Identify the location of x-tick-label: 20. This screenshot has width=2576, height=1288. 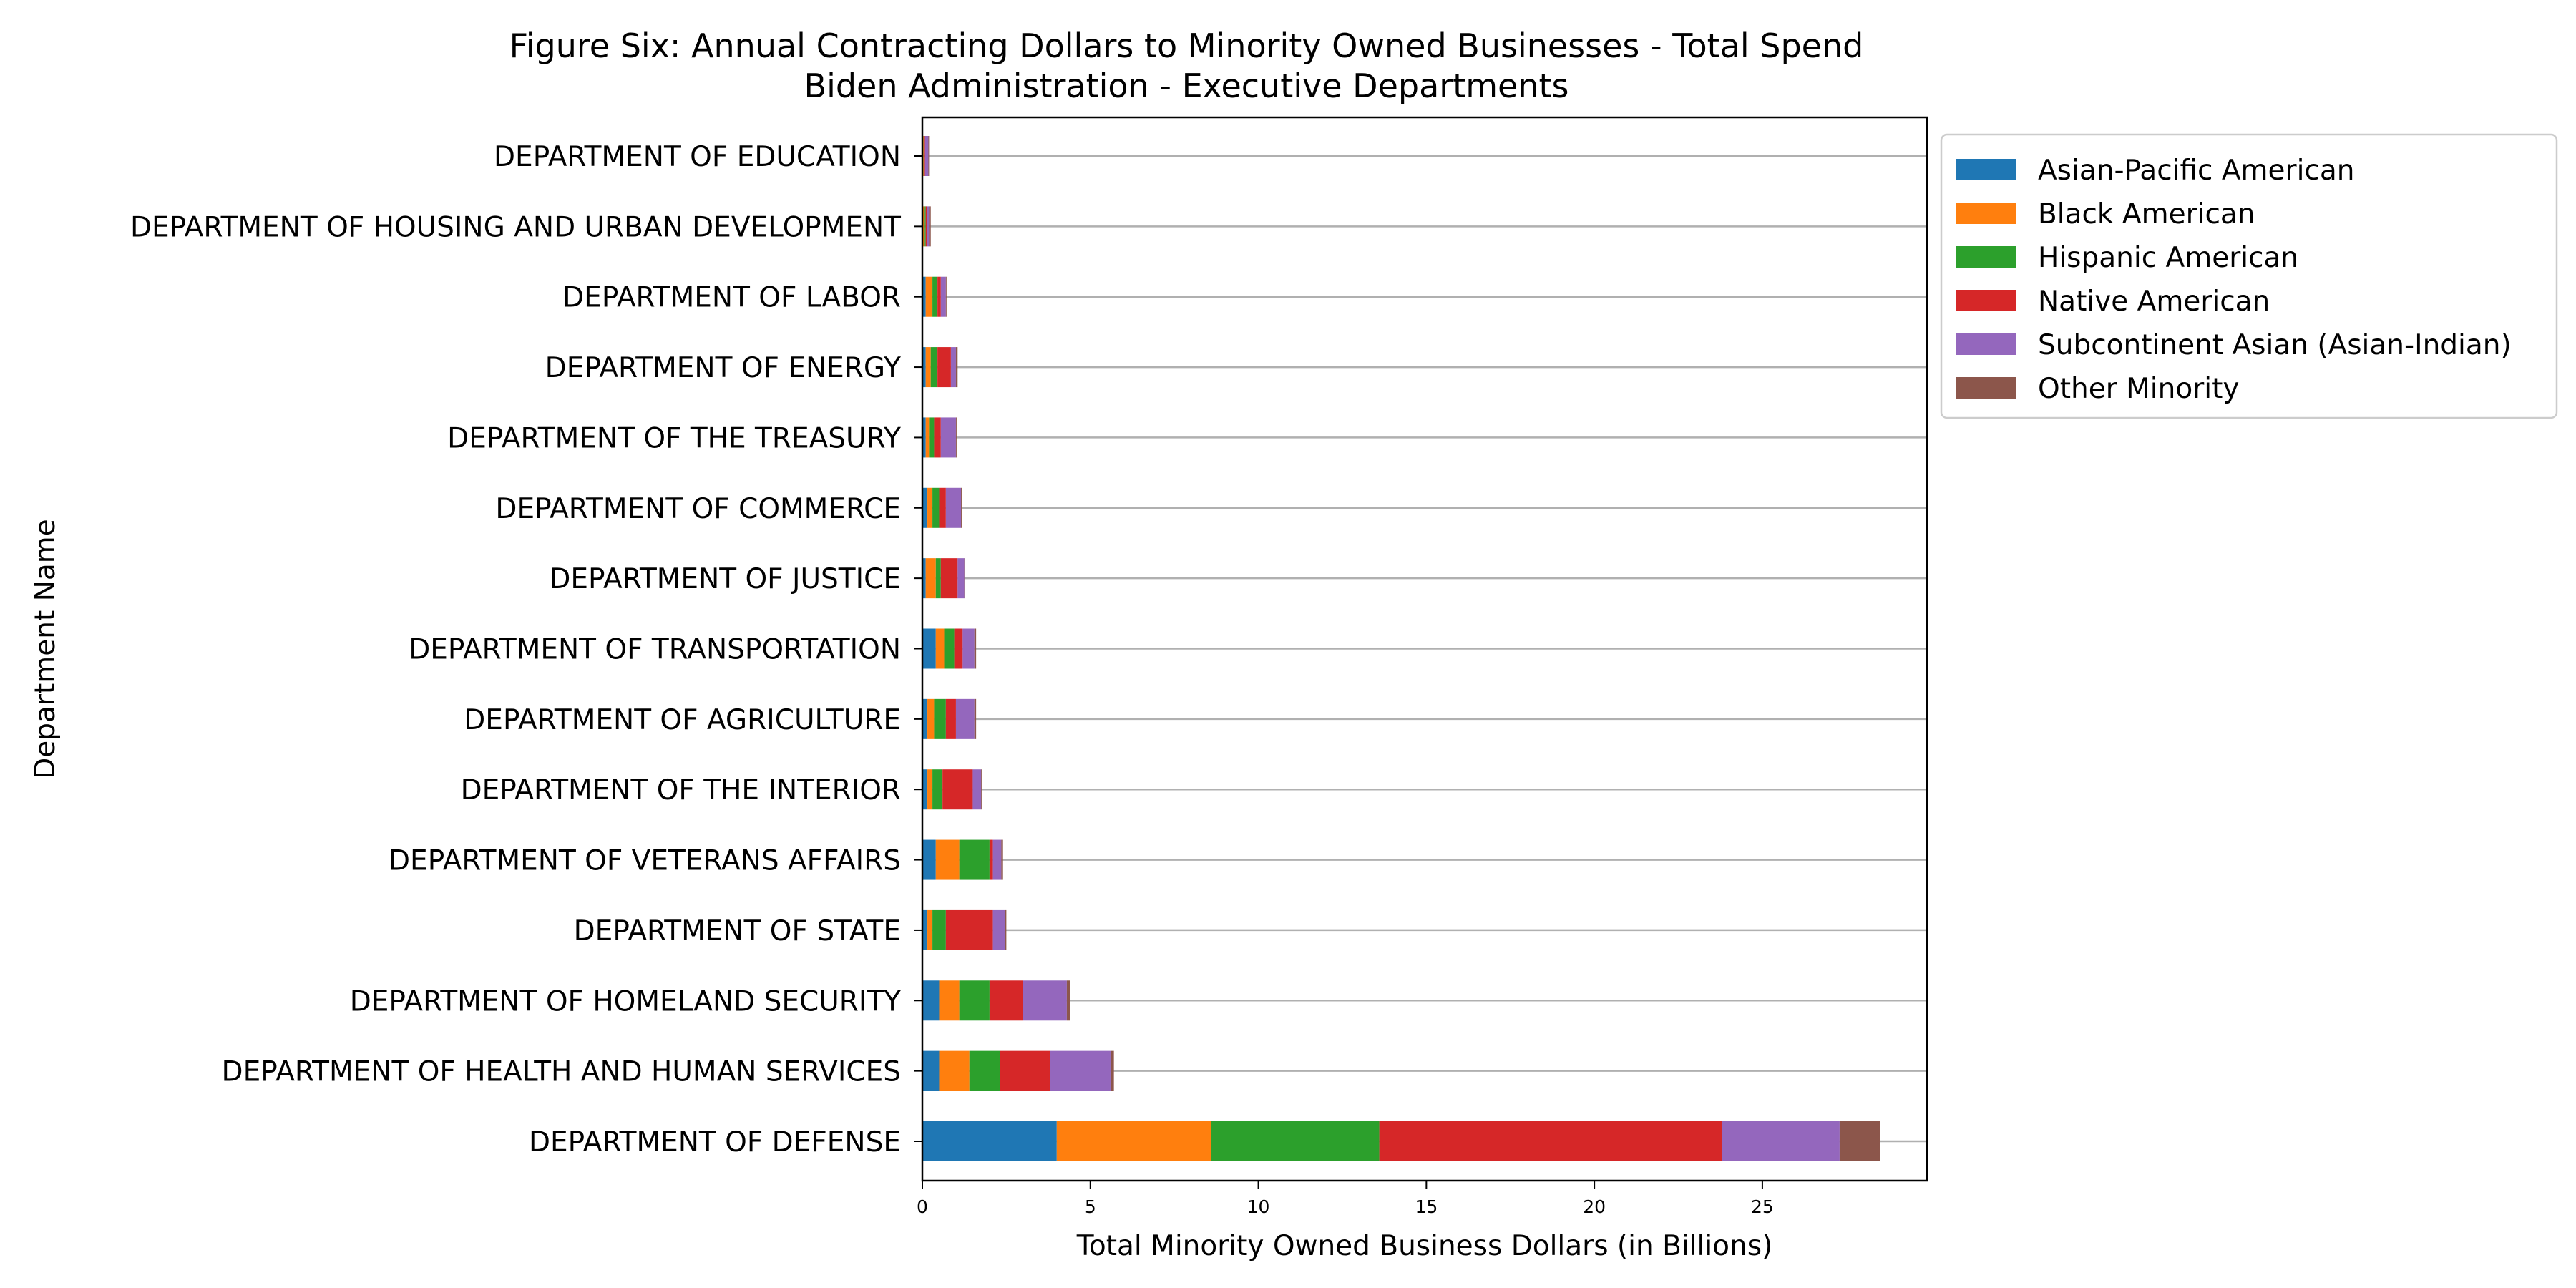
(1594, 1206).